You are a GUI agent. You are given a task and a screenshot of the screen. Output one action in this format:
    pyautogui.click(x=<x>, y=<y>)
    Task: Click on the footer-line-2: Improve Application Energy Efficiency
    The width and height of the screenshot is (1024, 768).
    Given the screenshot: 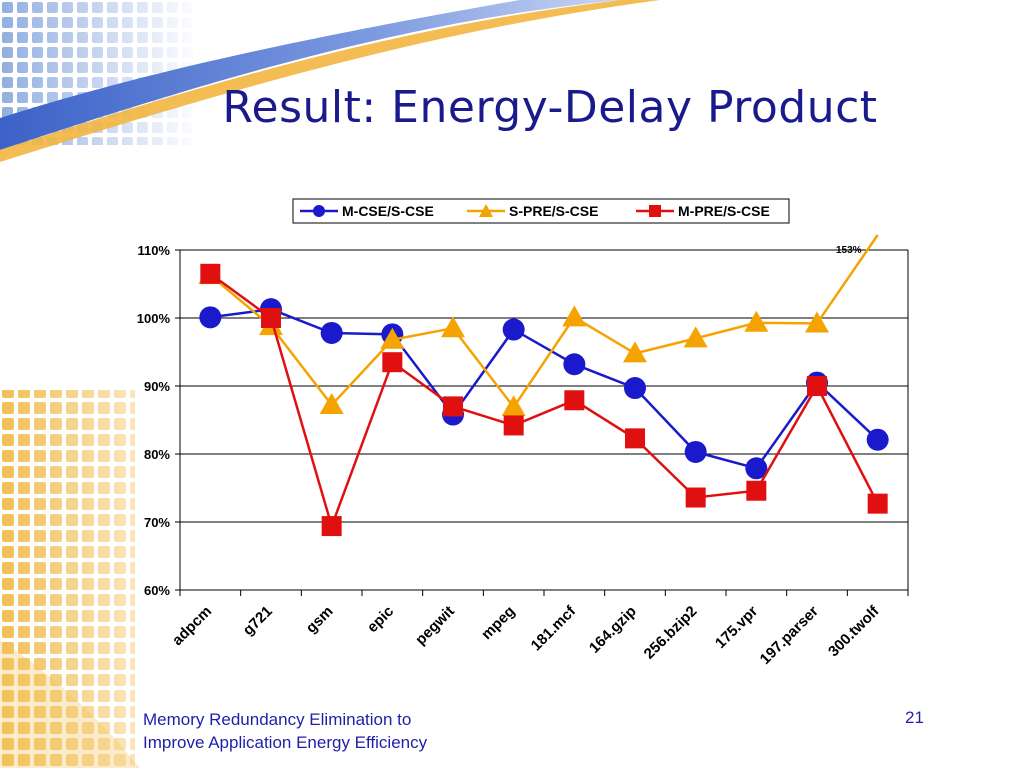 What is the action you would take?
    pyautogui.click(x=285, y=742)
    